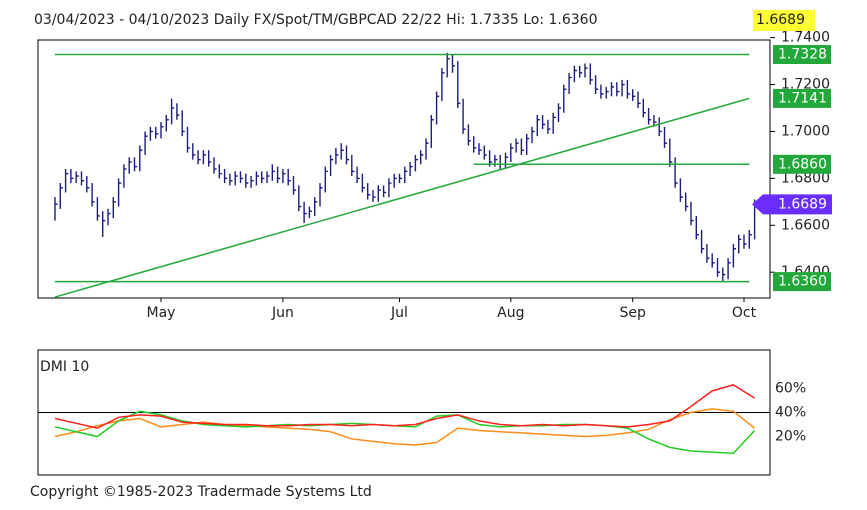 The width and height of the screenshot is (867, 510). Describe the element at coordinates (805, 225) in the screenshot. I see `y-tick-label: 1.6600` at that location.